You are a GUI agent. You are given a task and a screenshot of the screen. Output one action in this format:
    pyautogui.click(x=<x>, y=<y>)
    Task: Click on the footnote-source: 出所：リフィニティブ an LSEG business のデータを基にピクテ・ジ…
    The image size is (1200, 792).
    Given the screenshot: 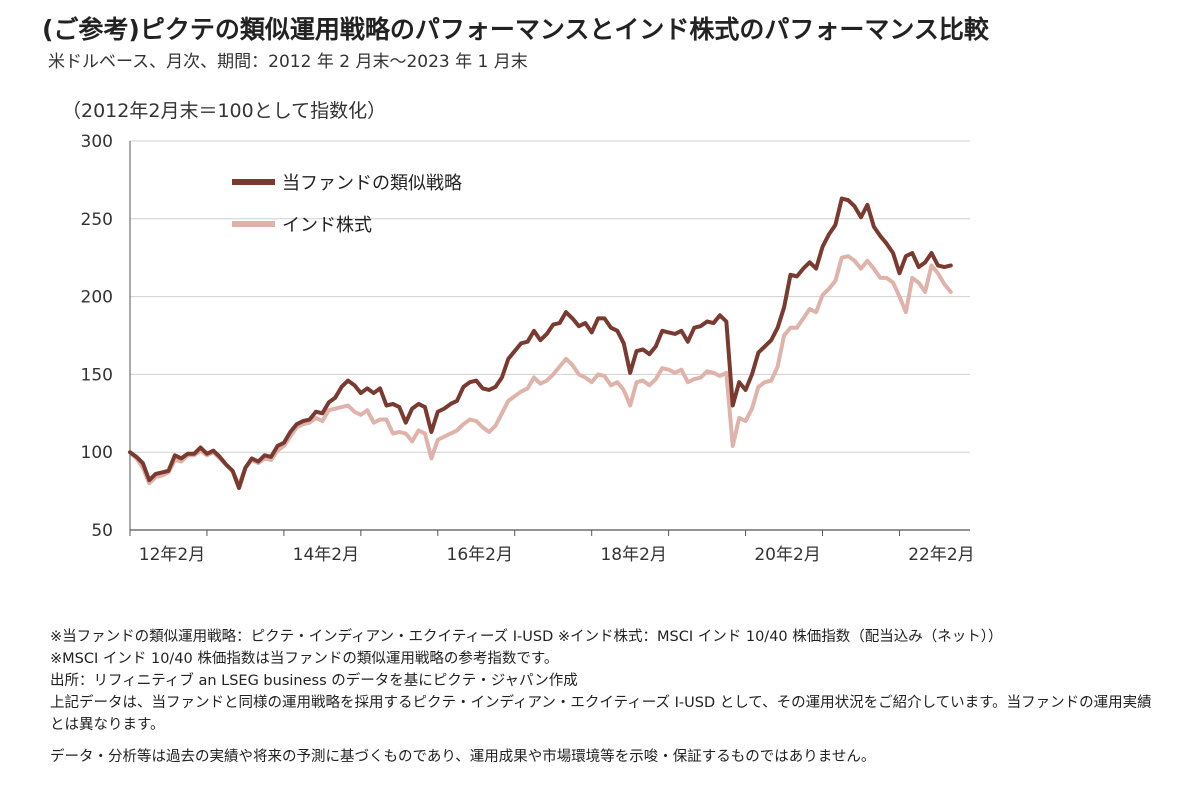 What is the action you would take?
    pyautogui.click(x=314, y=681)
    